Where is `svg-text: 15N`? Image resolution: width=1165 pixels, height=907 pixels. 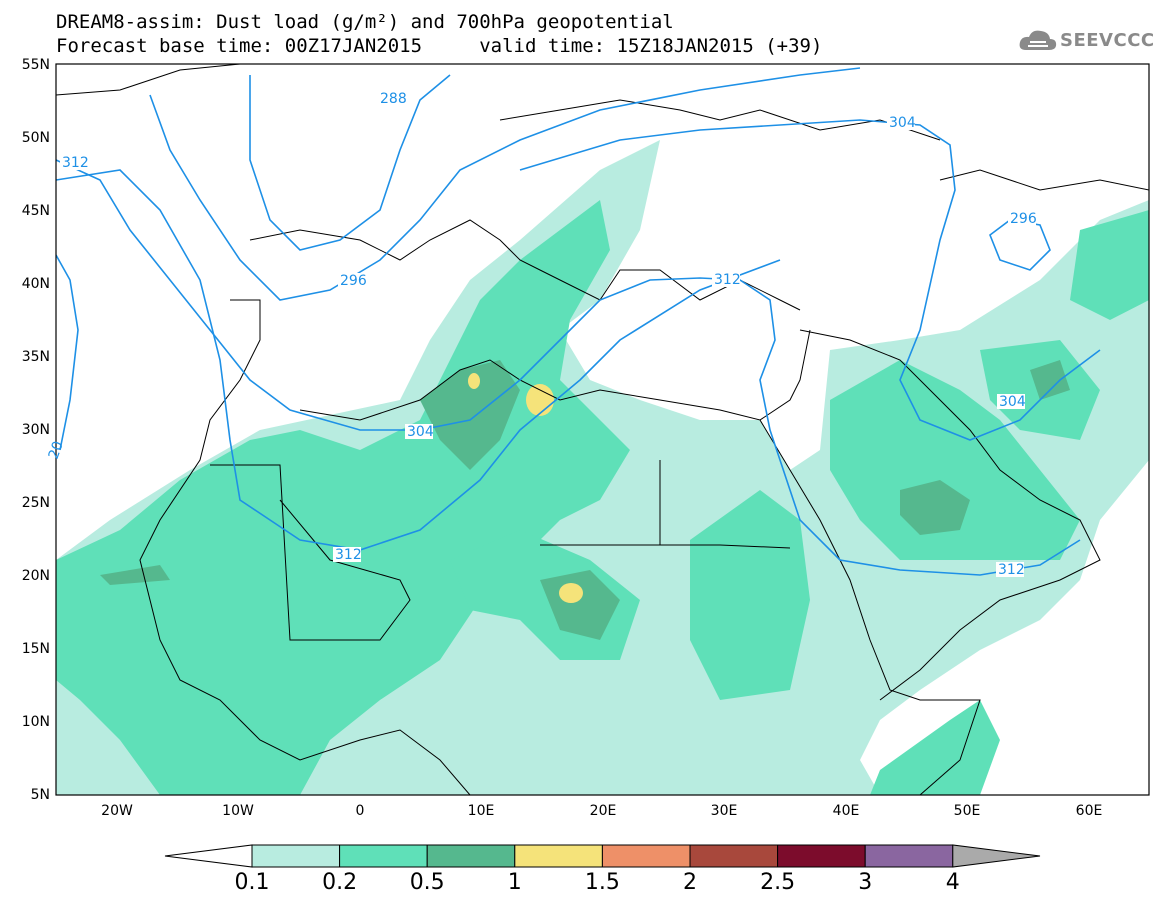 svg-text: 15N is located at coordinates (36, 649).